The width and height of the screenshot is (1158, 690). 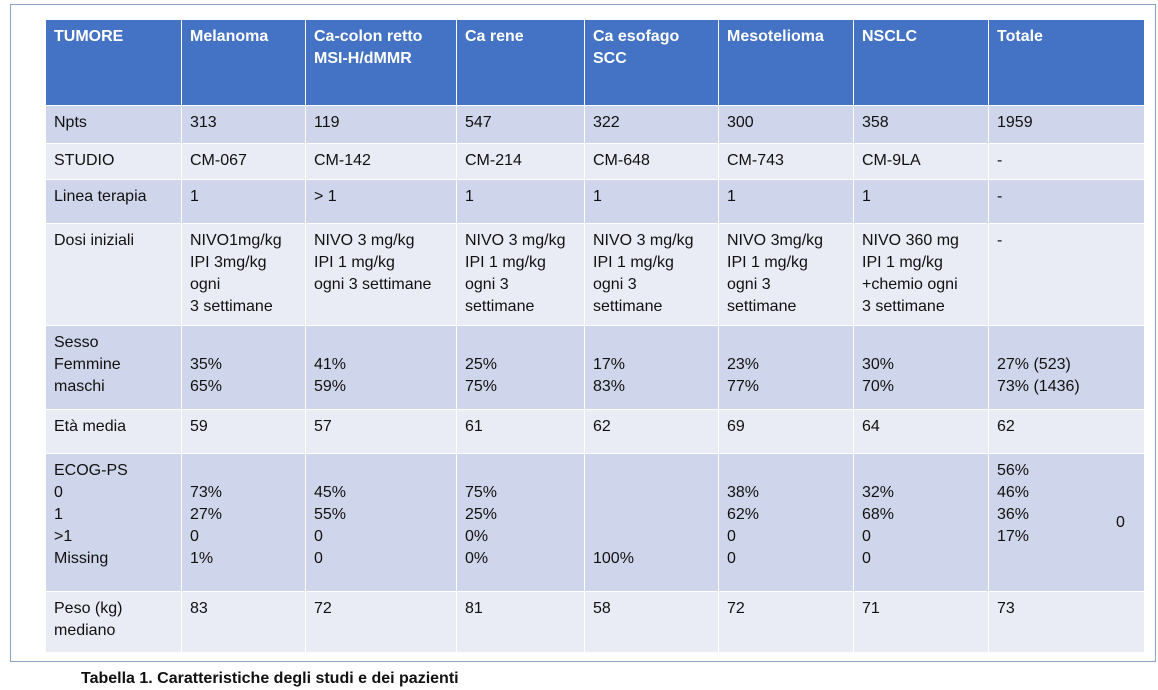 What do you see at coordinates (381, 124) in the screenshot?
I see `table-cell: 119` at bounding box center [381, 124].